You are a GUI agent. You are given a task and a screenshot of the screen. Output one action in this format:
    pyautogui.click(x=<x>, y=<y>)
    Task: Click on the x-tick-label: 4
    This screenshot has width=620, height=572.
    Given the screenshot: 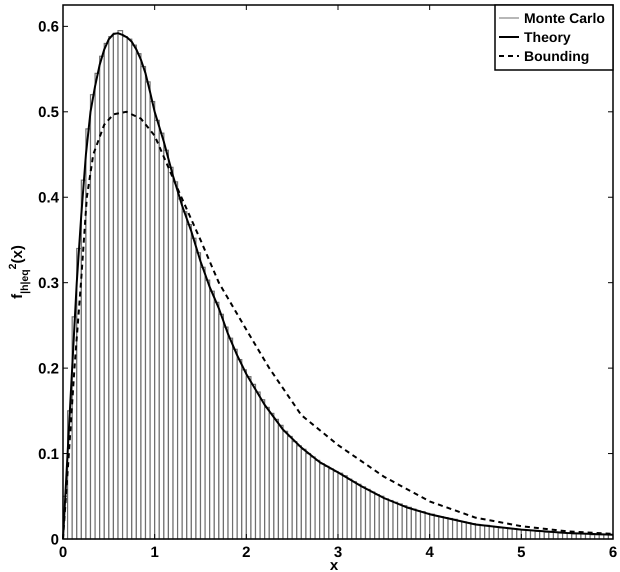 What is the action you would take?
    pyautogui.click(x=429, y=552)
    